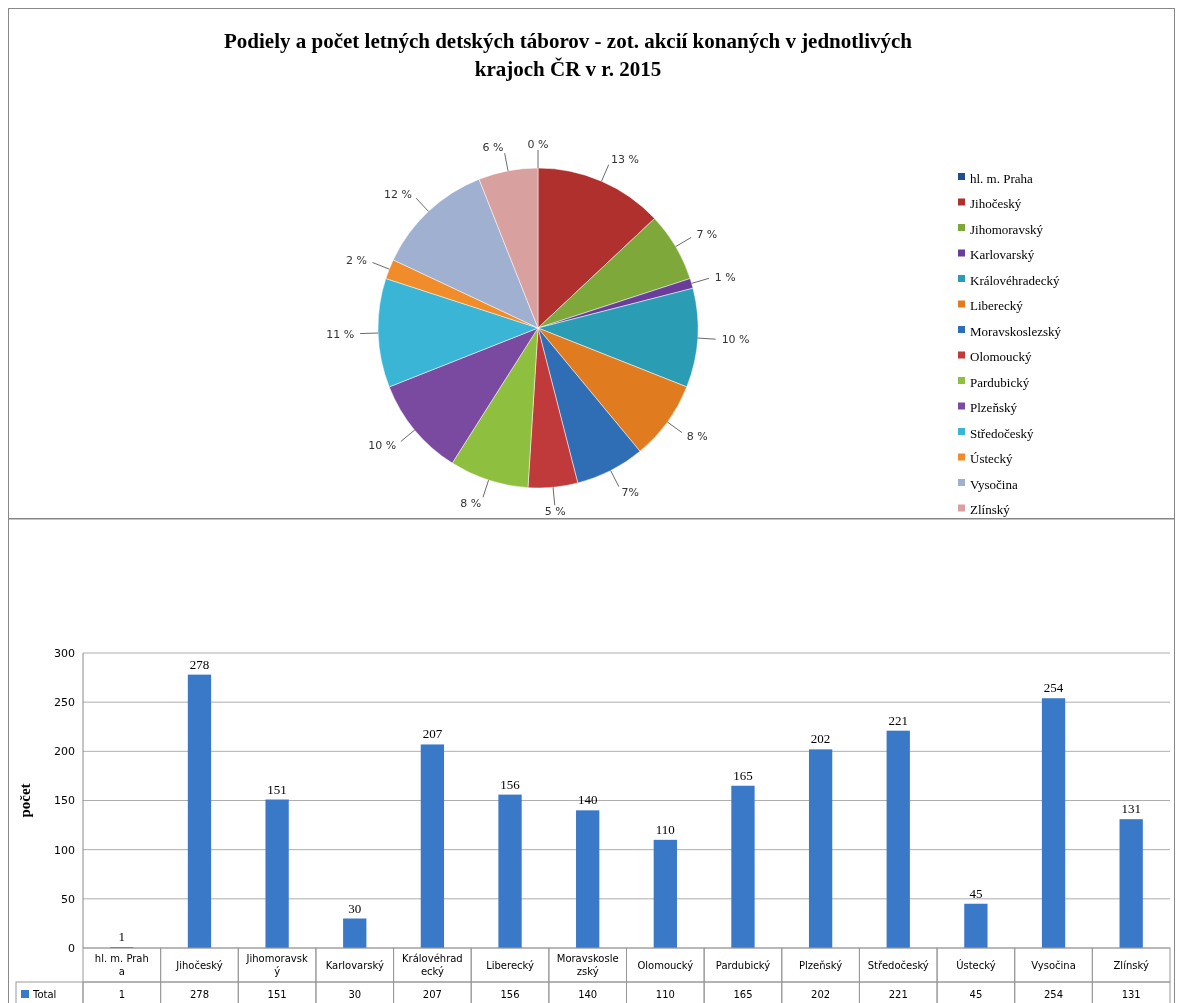 The width and height of the screenshot is (1183, 1003). What do you see at coordinates (587, 800) in the screenshot?
I see `text: 140` at bounding box center [587, 800].